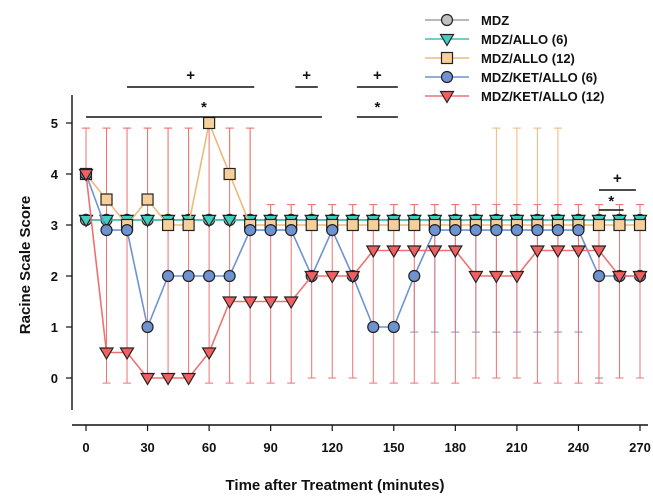 This screenshot has height=498, width=653. Describe the element at coordinates (528, 58) in the screenshot. I see `legend-label: MDZ/ALLO (12)` at that location.